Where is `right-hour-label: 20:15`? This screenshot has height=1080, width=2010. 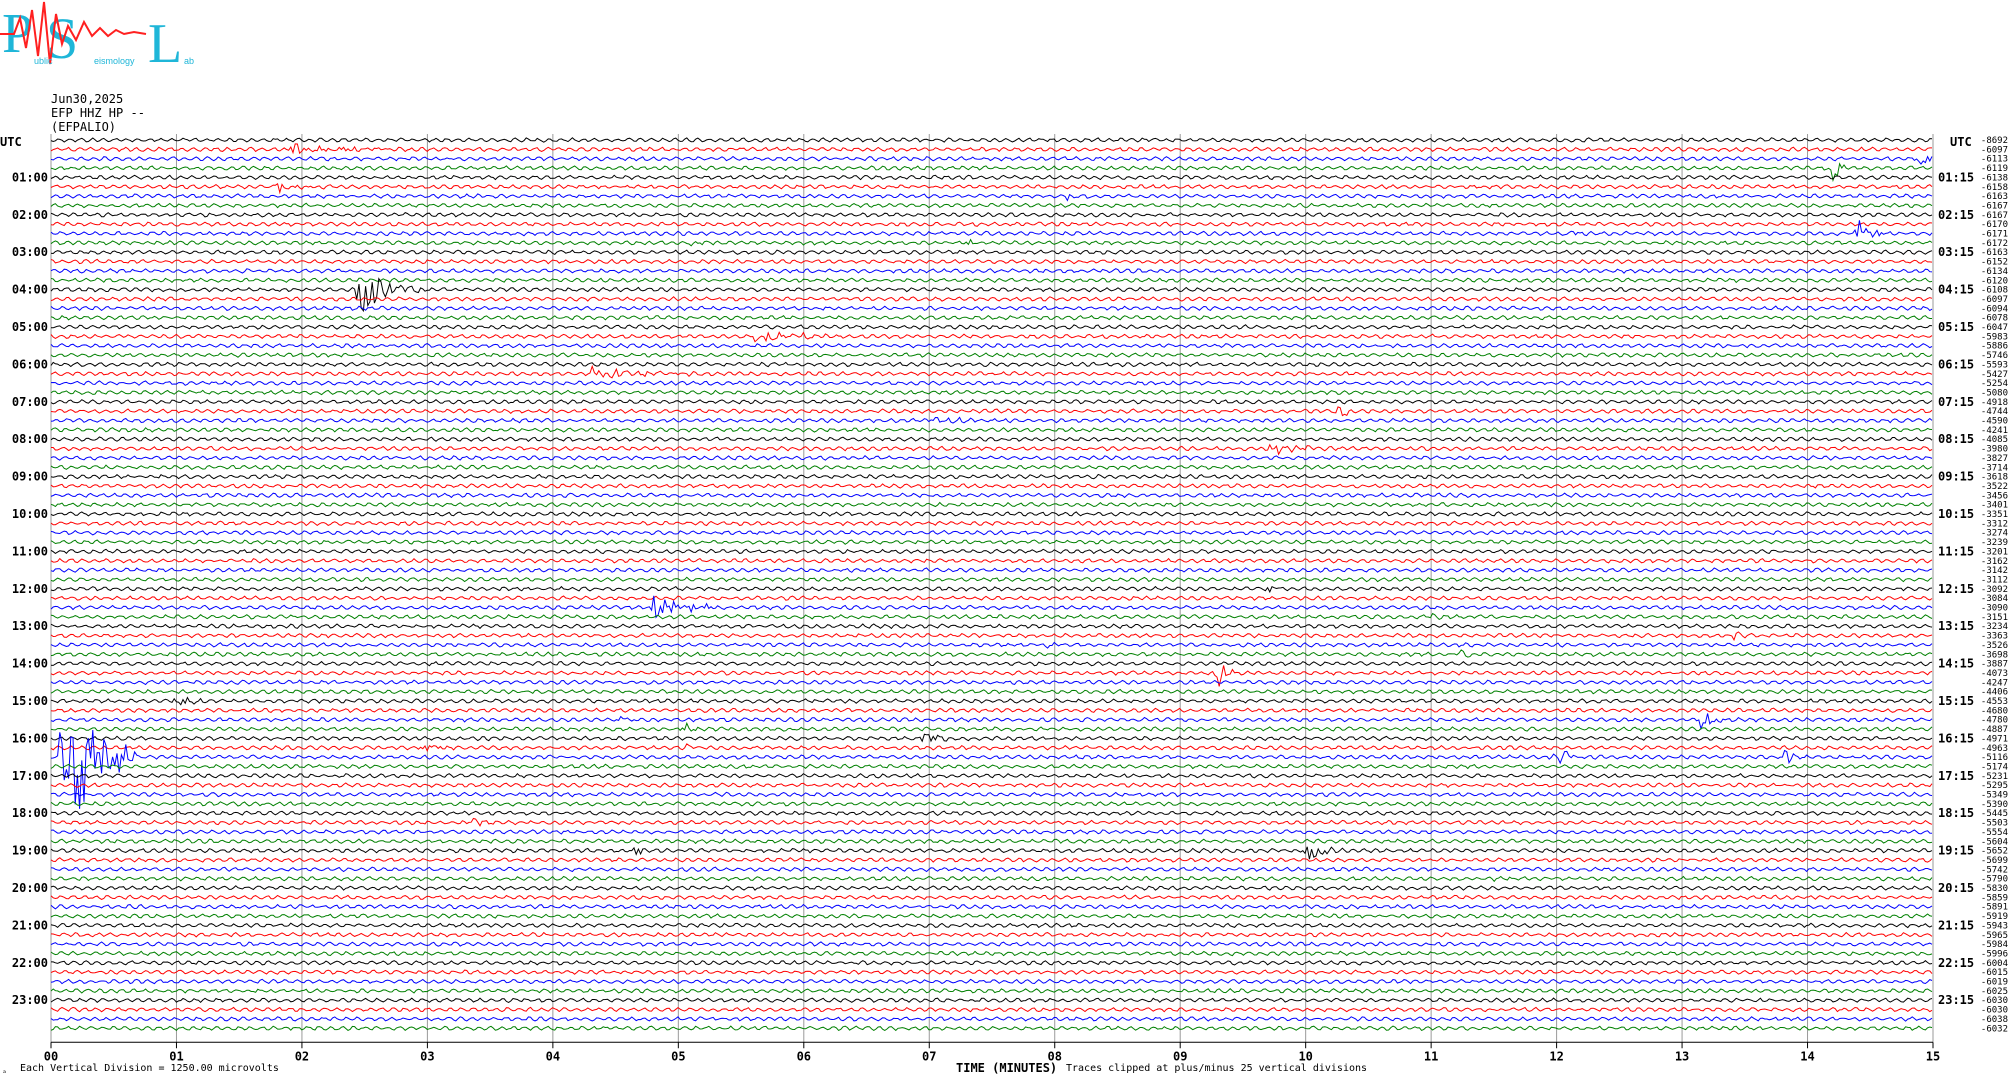
right-hour-label: 20:15 is located at coordinates (1956, 888).